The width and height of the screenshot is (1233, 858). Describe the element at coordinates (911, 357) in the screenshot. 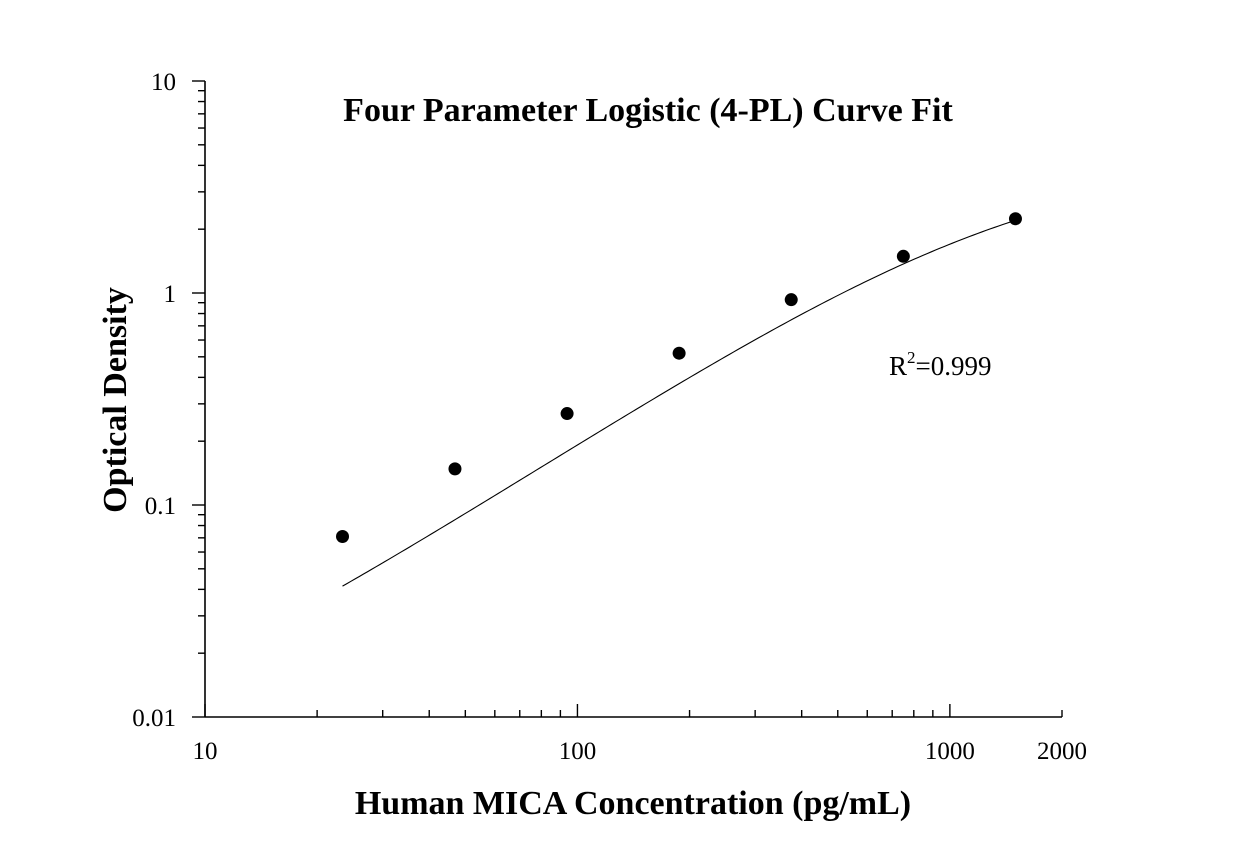

I see `r-squared-superscript: 2` at that location.